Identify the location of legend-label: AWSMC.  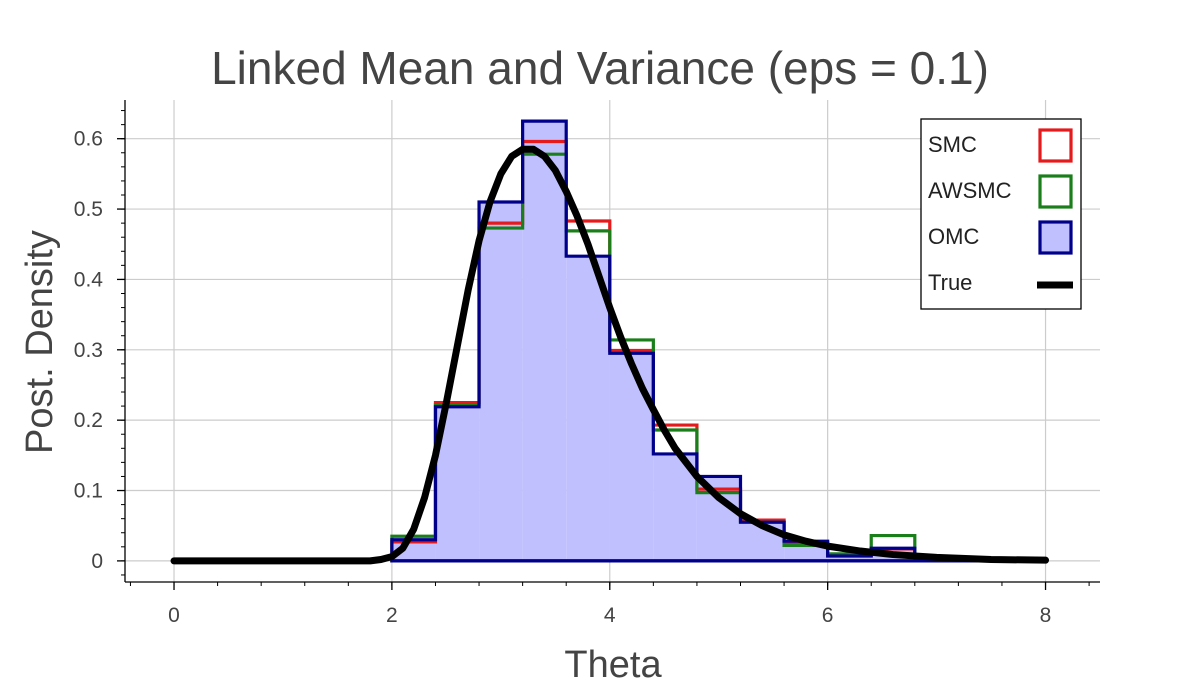
(970, 190).